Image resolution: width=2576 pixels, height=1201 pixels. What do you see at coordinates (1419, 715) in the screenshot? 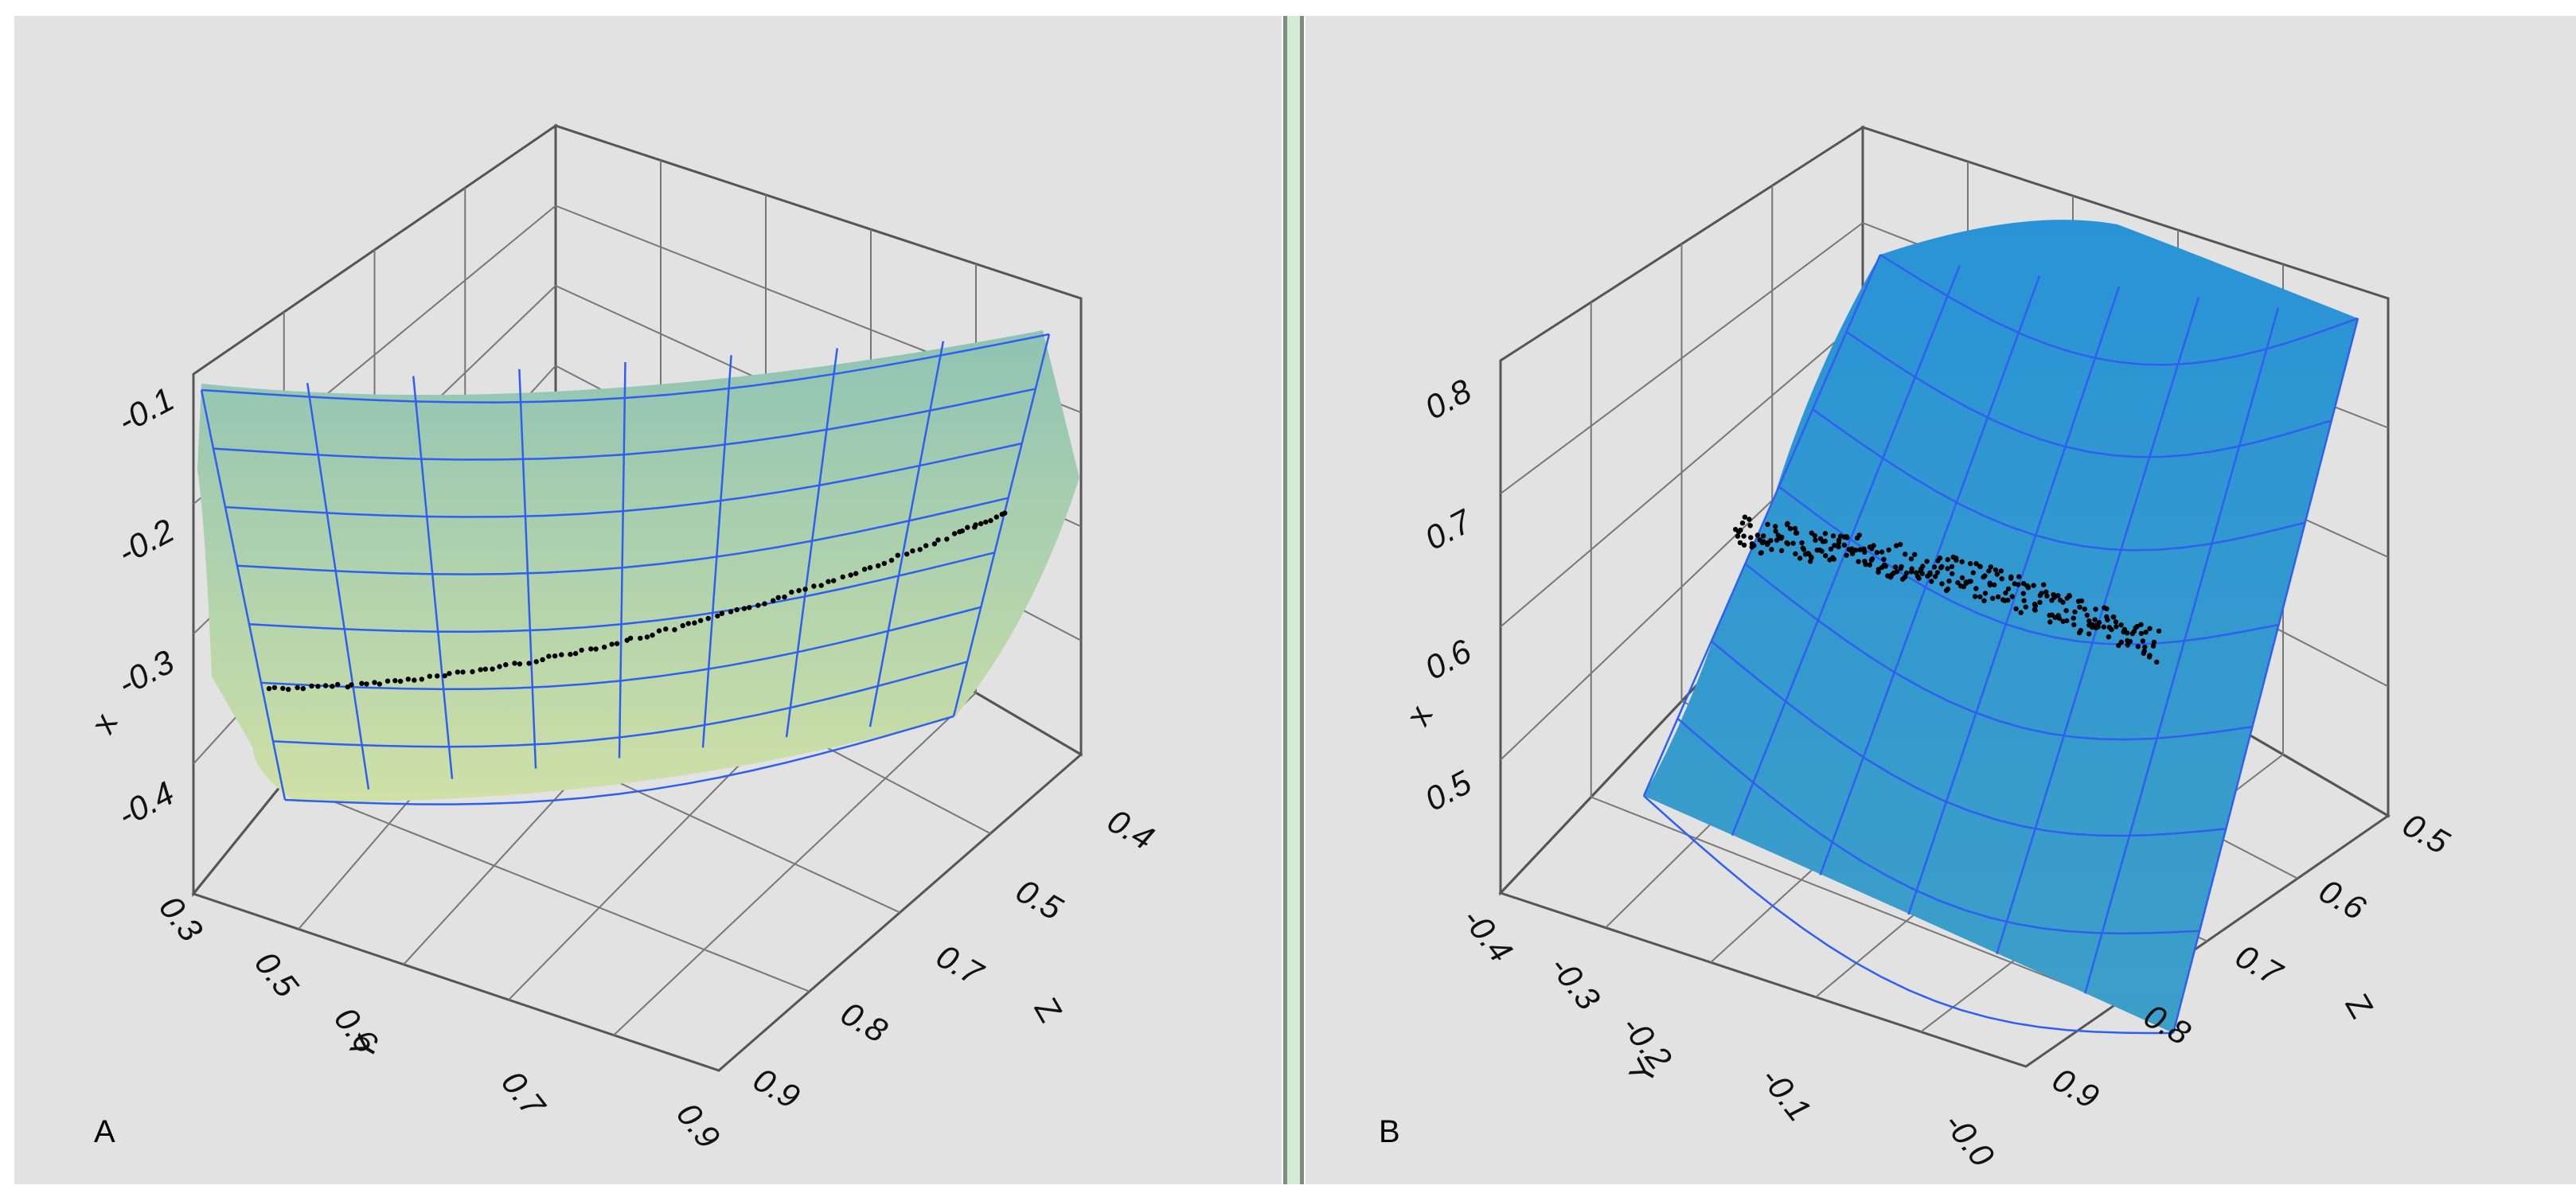
I see `x-axis-label: x` at bounding box center [1419, 715].